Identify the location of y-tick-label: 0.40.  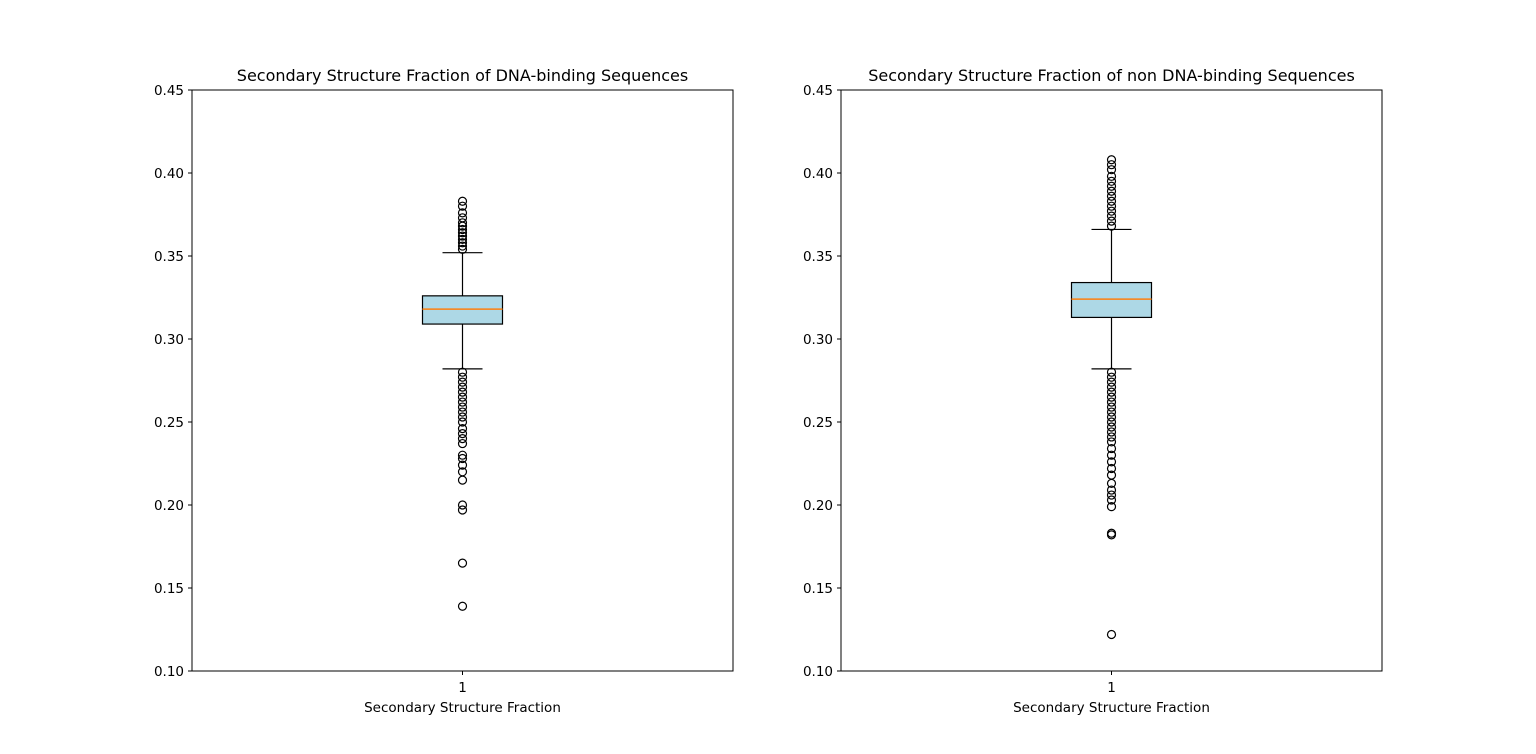
(169, 174).